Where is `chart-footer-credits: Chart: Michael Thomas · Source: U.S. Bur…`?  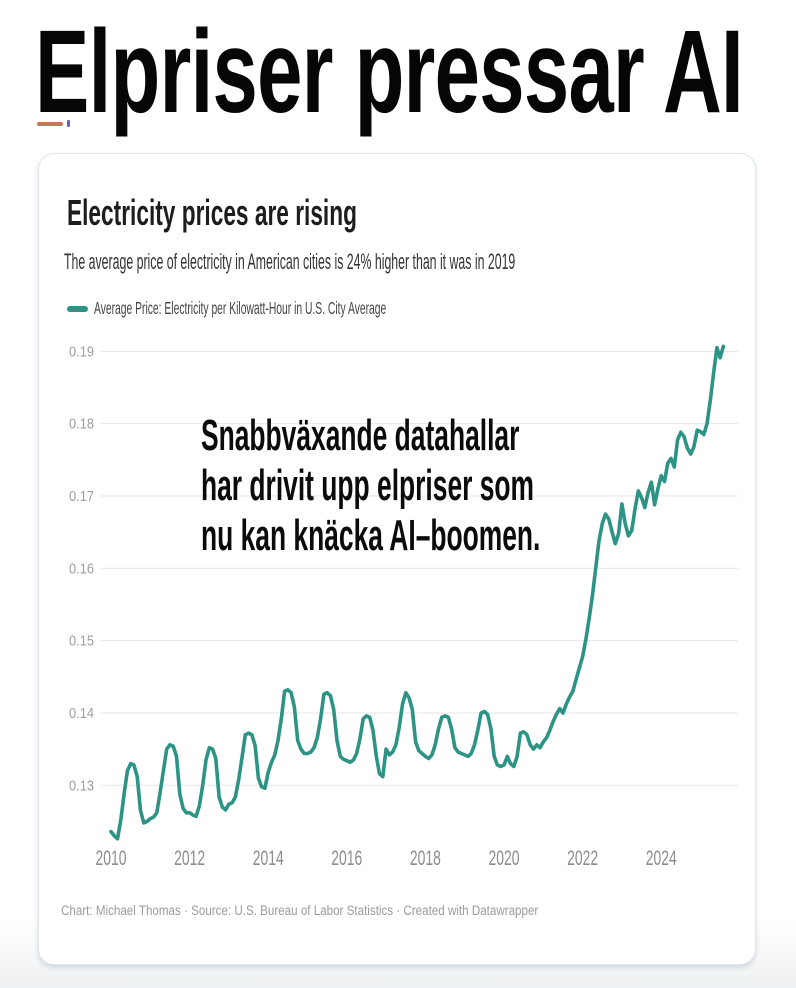 chart-footer-credits: Chart: Michael Thomas · Source: U.S. Bur… is located at coordinates (300, 910).